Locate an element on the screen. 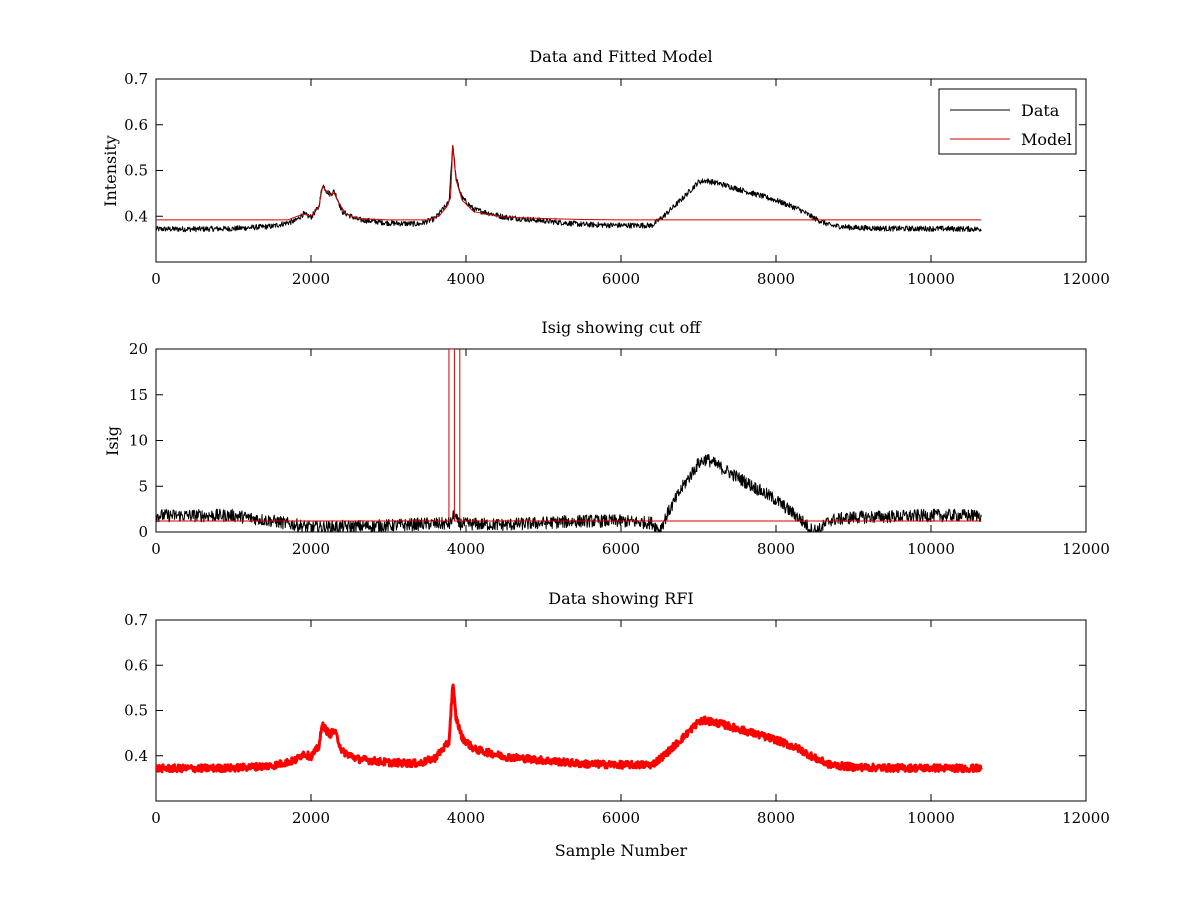 This screenshot has width=1200, height=900. y-axis-label: Intensity is located at coordinates (110, 171).